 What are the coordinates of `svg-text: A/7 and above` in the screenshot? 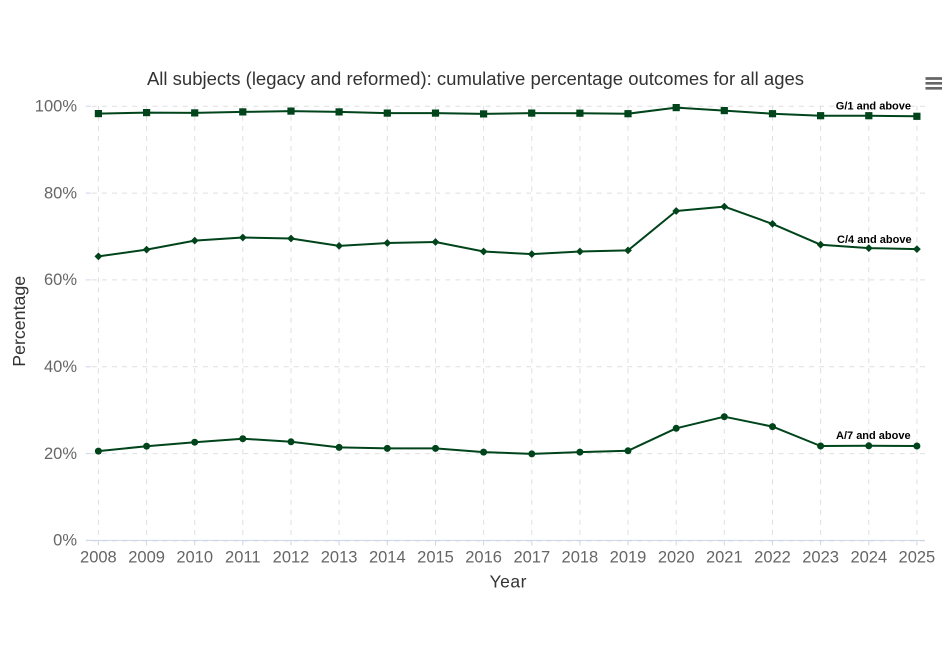 It's located at (873, 436).